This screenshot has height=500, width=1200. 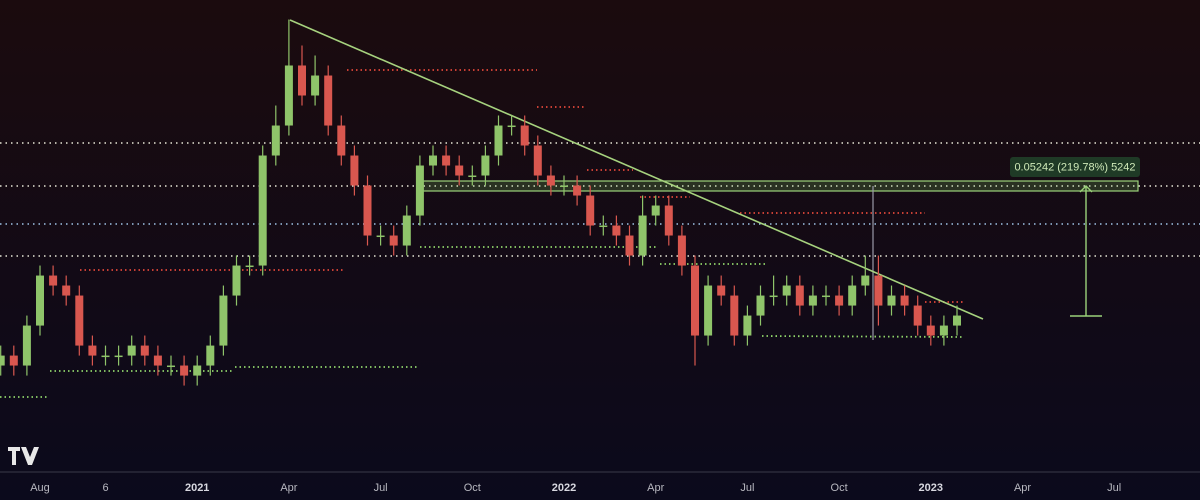 What do you see at coordinates (862, 336) in the screenshot?
I see `support-line` at bounding box center [862, 336].